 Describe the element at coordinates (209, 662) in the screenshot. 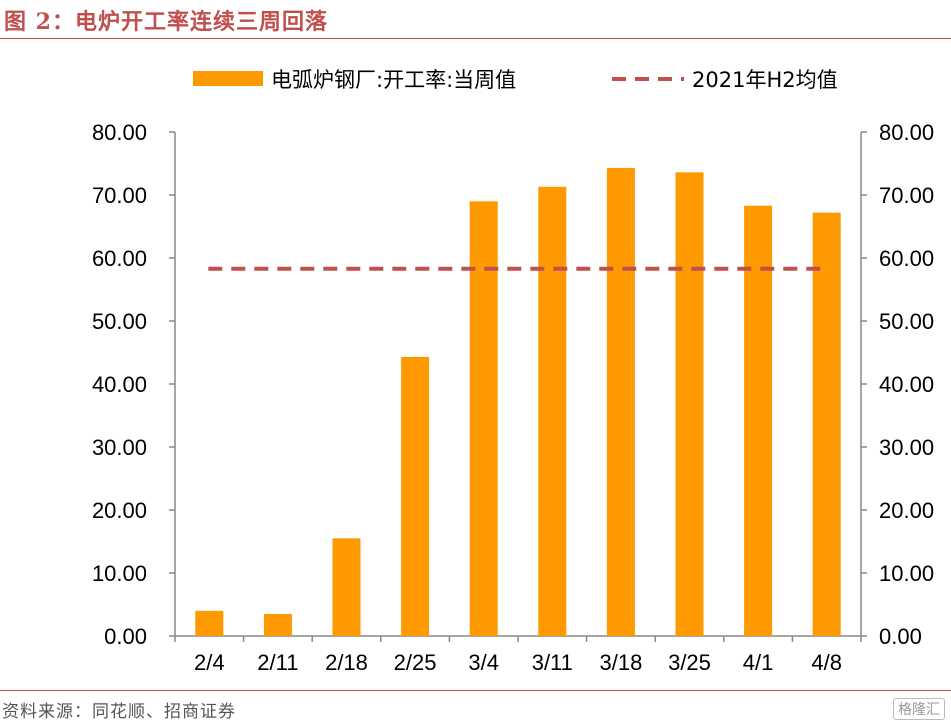

I see `x-tick-label: 2/4` at that location.